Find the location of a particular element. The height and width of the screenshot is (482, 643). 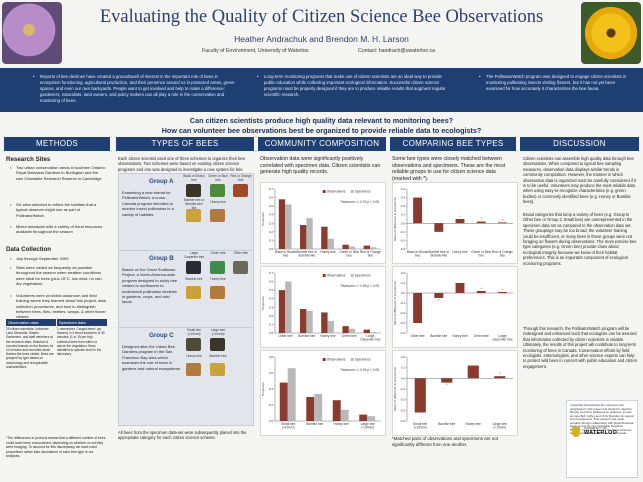

chart-annotation: Pearson's r = 0.96 p < 0.05 is located at coordinates (360, 286).